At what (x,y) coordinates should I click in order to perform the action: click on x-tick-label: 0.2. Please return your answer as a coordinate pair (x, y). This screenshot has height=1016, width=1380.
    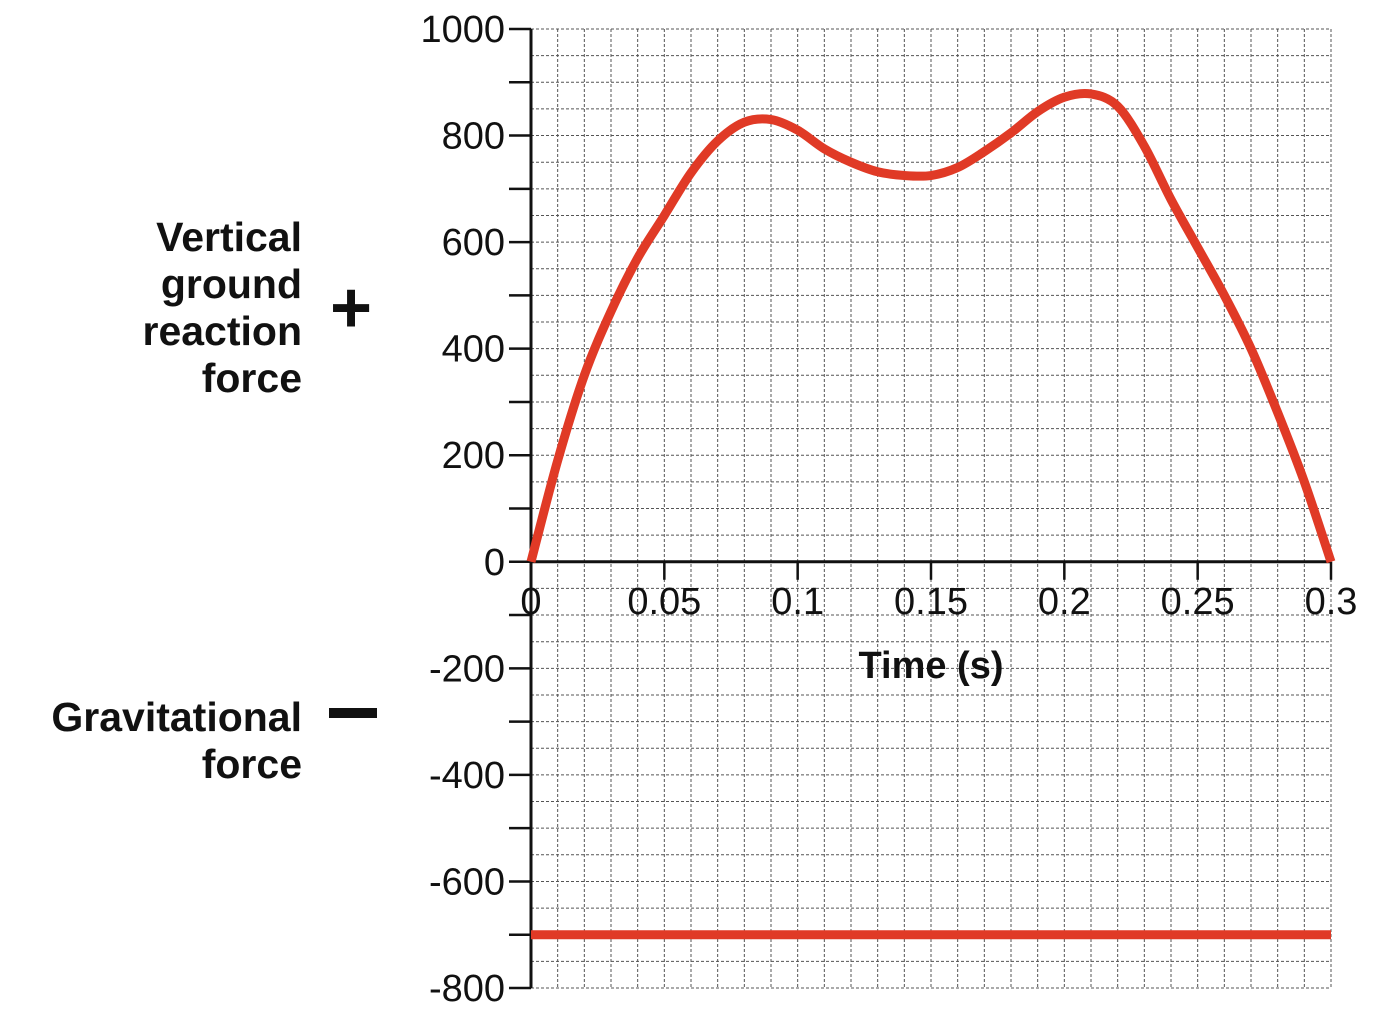
    Looking at the image, I should click on (1064, 602).